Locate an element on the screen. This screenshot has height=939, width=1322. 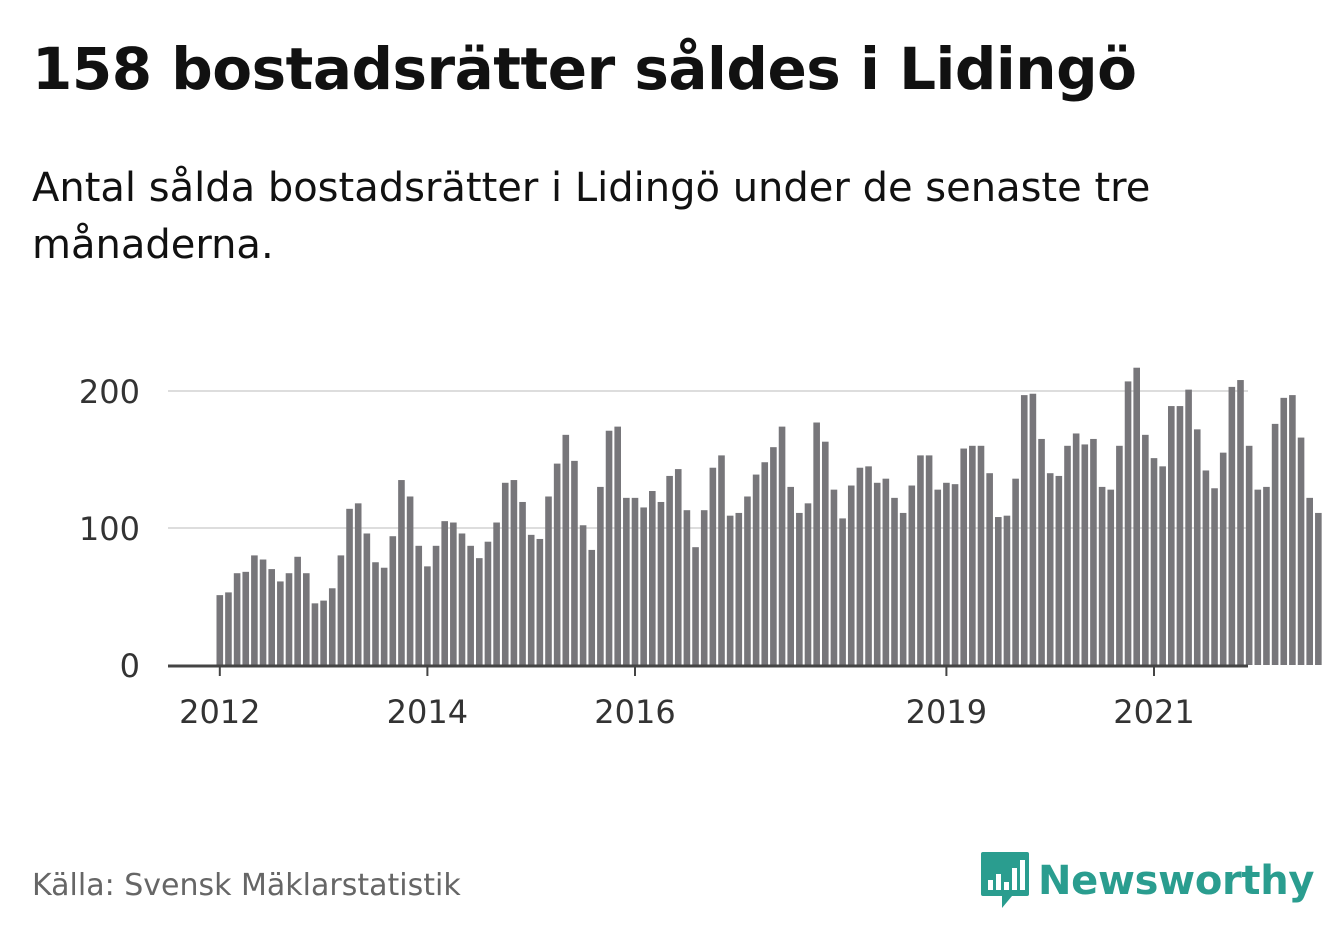
newsworthy-logo-text: Newsworthy is located at coordinates (1176, 881).